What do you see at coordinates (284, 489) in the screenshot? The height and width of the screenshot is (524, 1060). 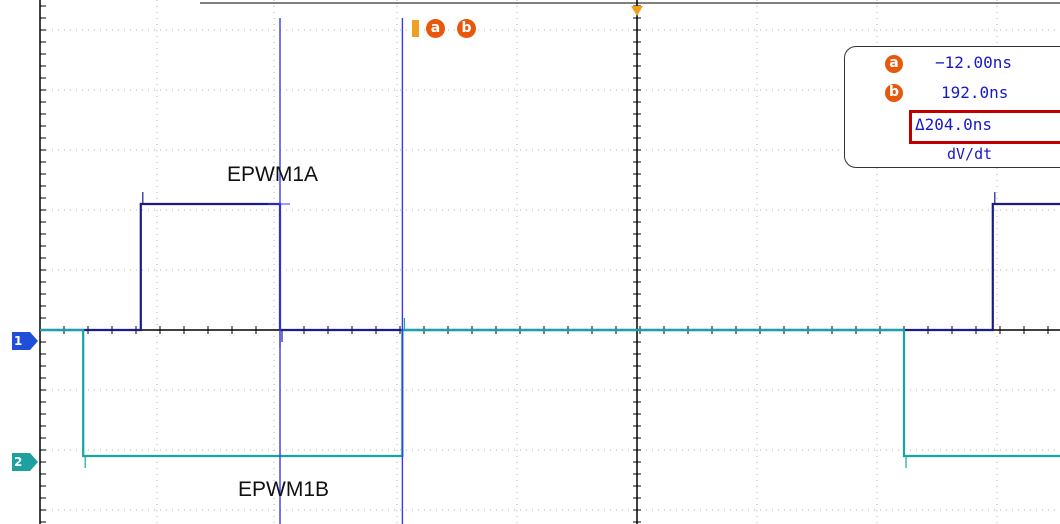 I see `epwm1b-label: EPWM1B` at bounding box center [284, 489].